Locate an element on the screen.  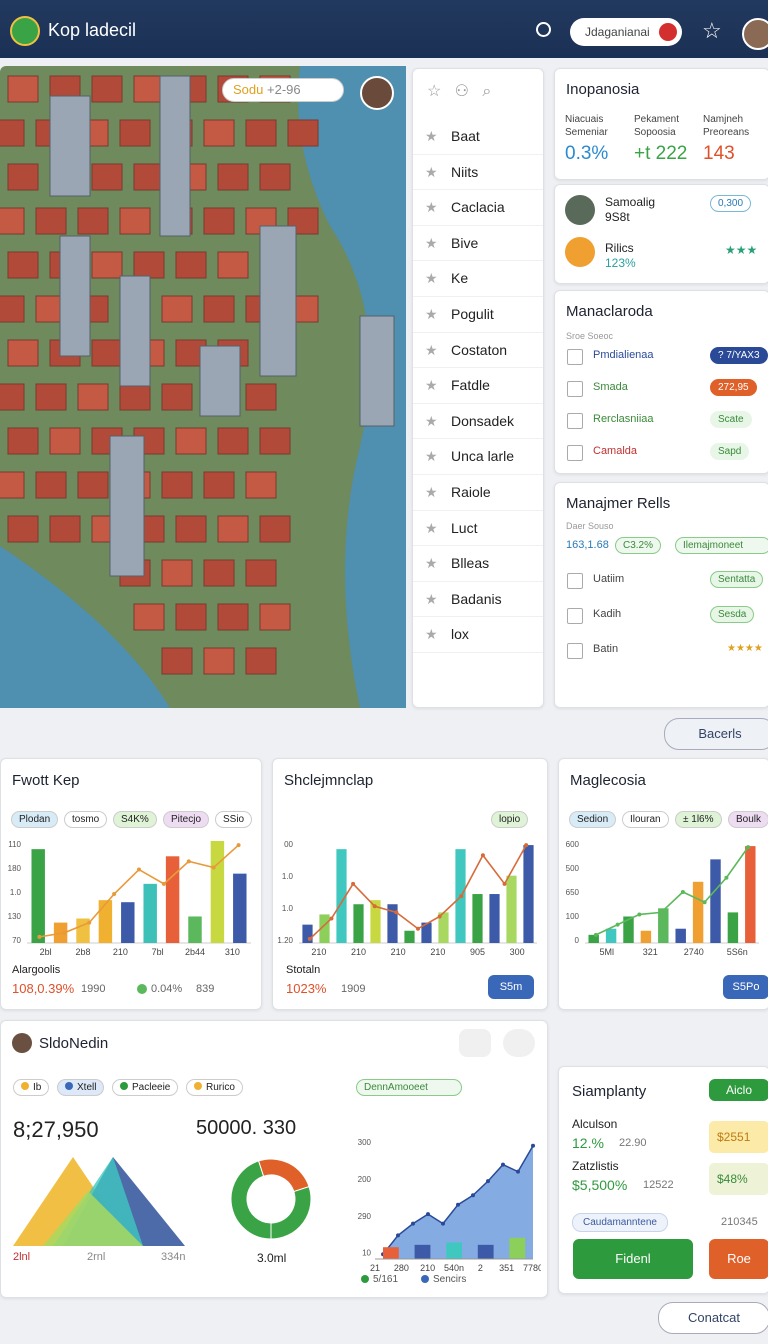
sidebar-item: Costaton is located at coordinates (478, 351).